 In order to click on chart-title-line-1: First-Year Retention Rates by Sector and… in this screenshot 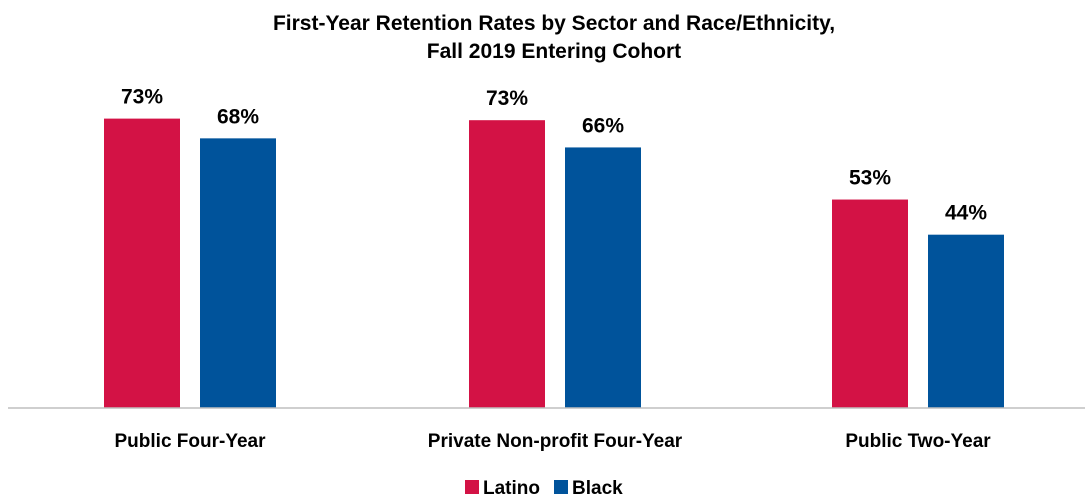, I will do `click(554, 23)`.